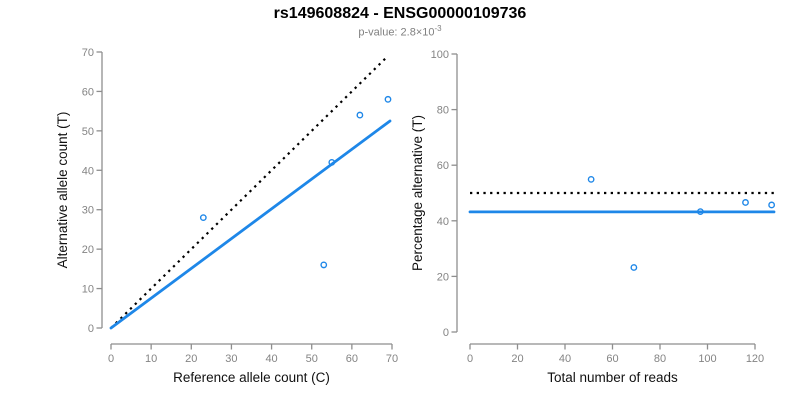 Image resolution: width=800 pixels, height=400 pixels. Describe the element at coordinates (88, 53) in the screenshot. I see `y-tick-label: 70` at that location.